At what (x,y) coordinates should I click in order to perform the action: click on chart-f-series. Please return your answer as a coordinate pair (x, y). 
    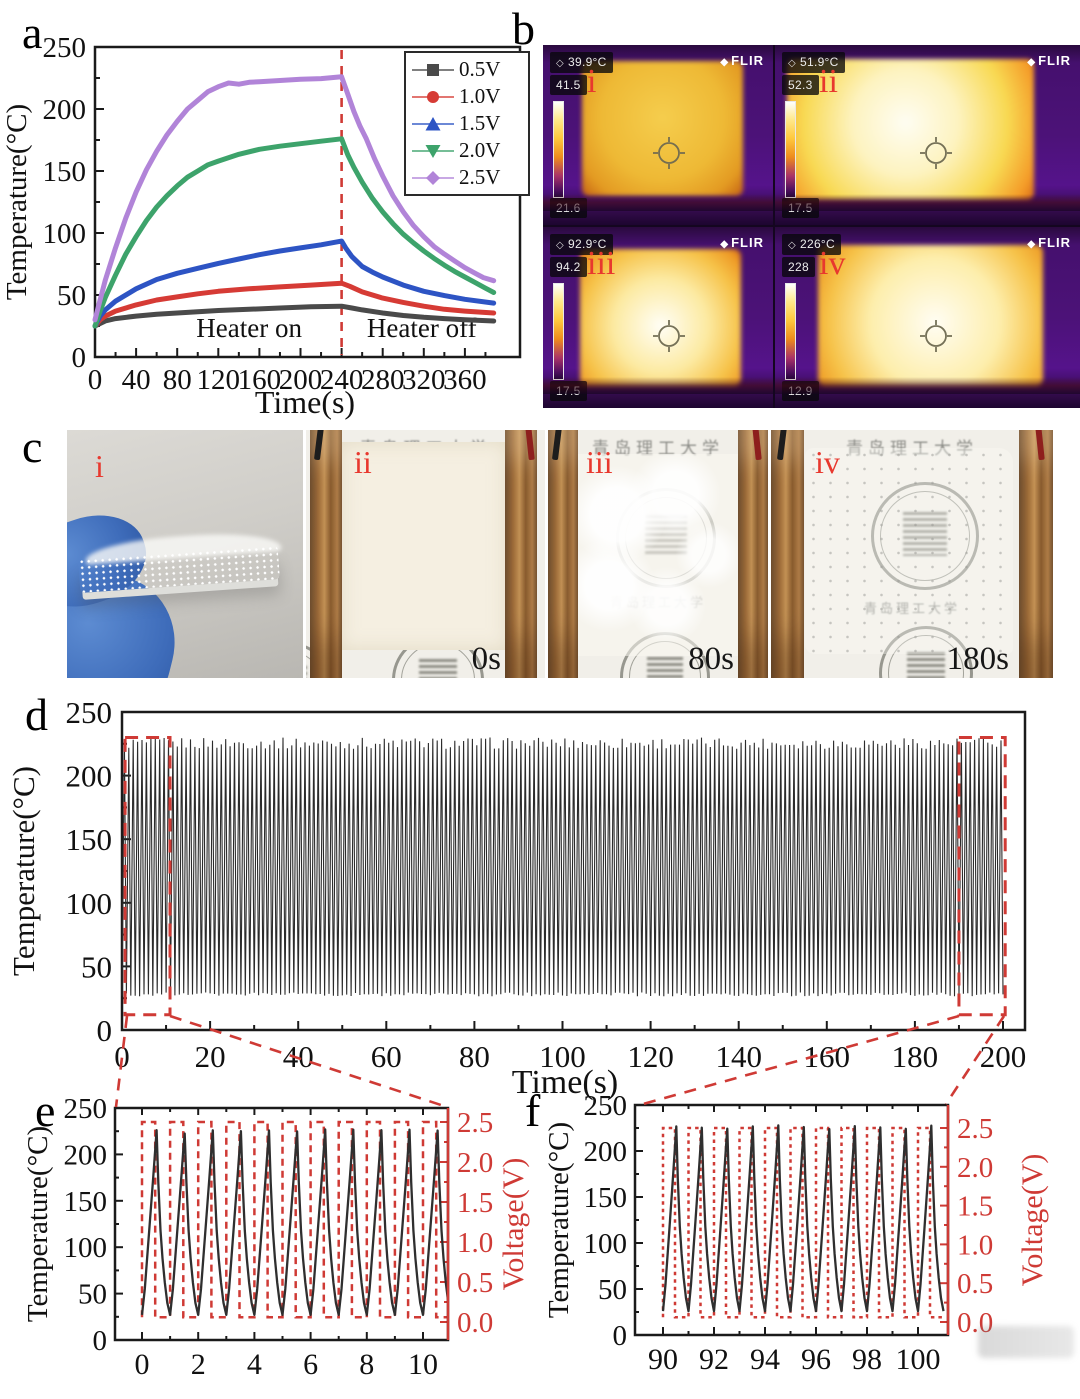
    Looking at the image, I should click on (803, 1221).